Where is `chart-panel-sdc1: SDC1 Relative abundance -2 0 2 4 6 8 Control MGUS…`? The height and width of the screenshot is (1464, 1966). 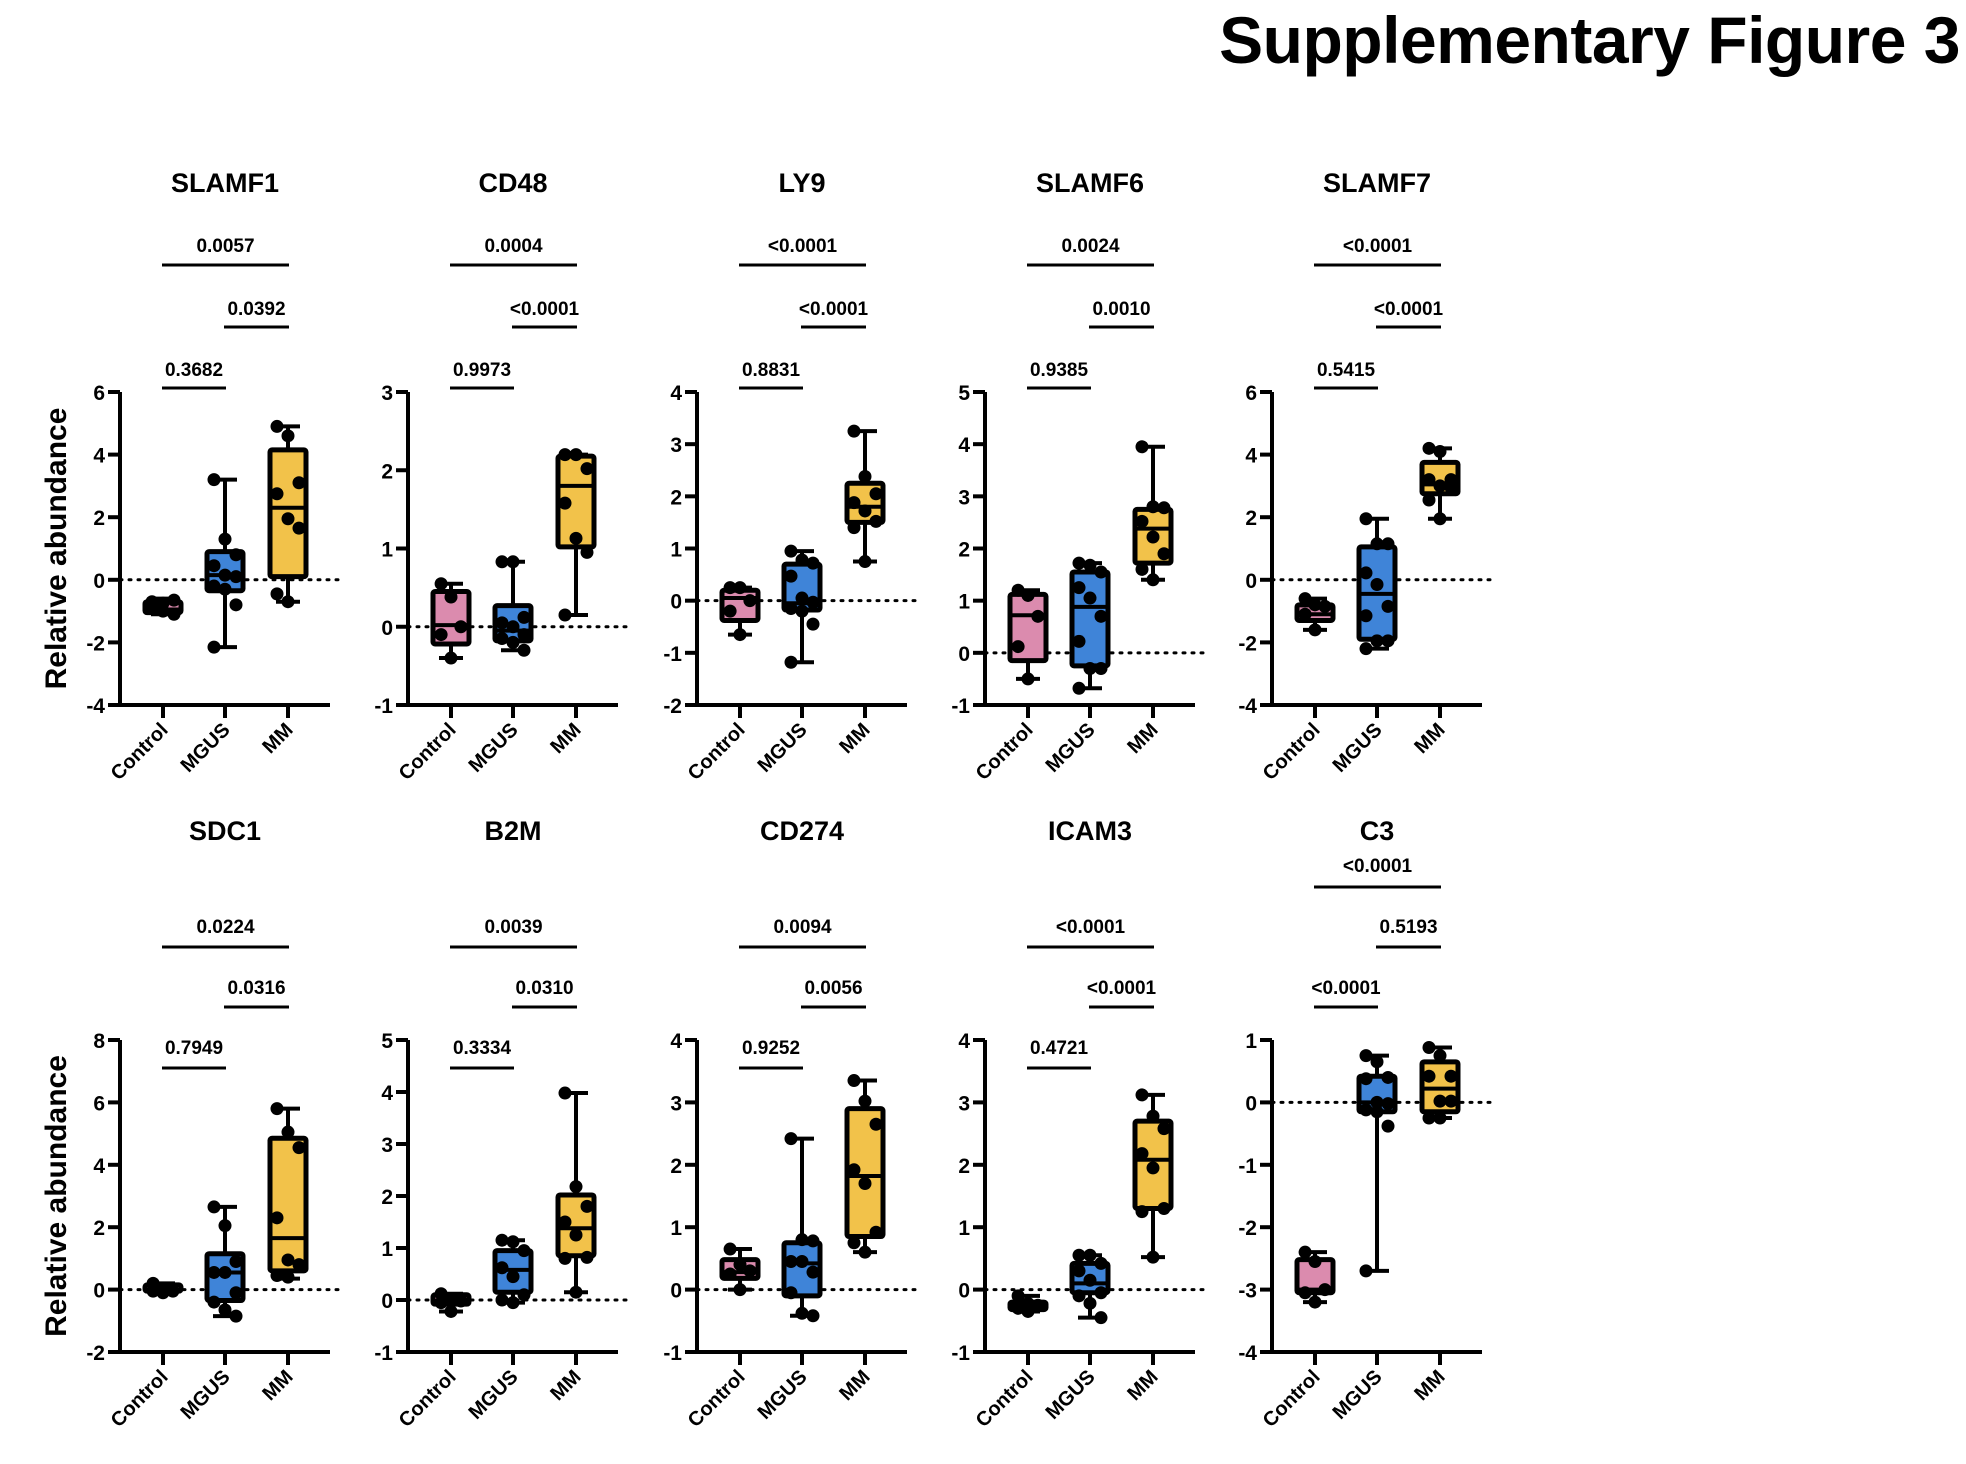 chart-panel-sdc1: SDC1 Relative abundance -2 0 2 4 6 8 Control MGUS… is located at coordinates (191, 1124).